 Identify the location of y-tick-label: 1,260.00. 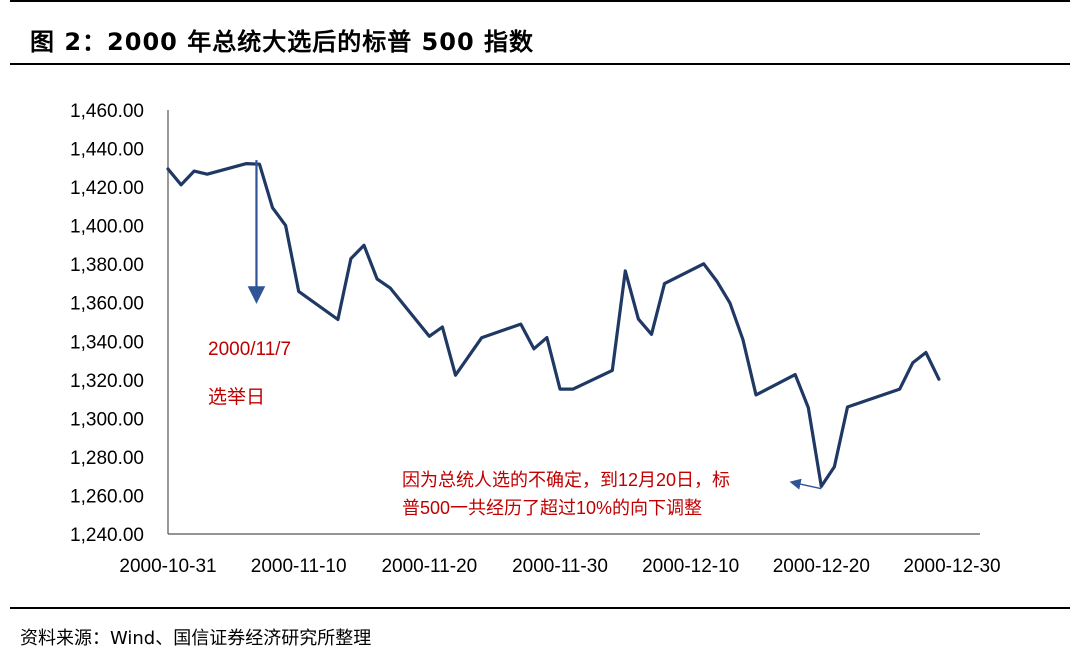
(107, 496).